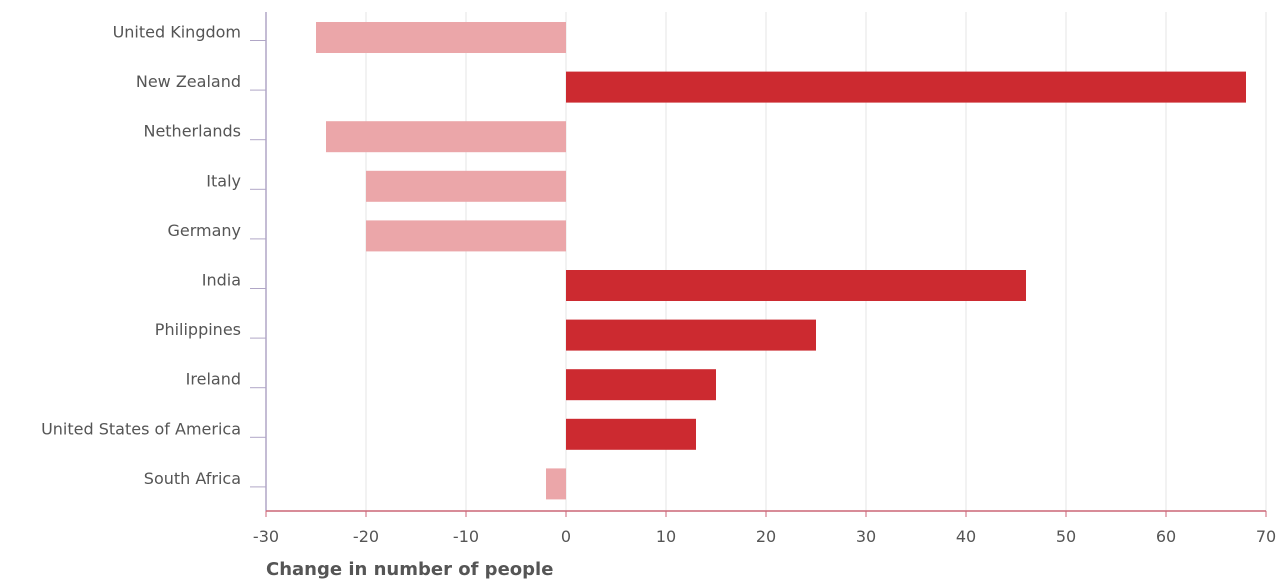 The width and height of the screenshot is (1283, 583). I want to click on category-label: India, so click(221, 280).